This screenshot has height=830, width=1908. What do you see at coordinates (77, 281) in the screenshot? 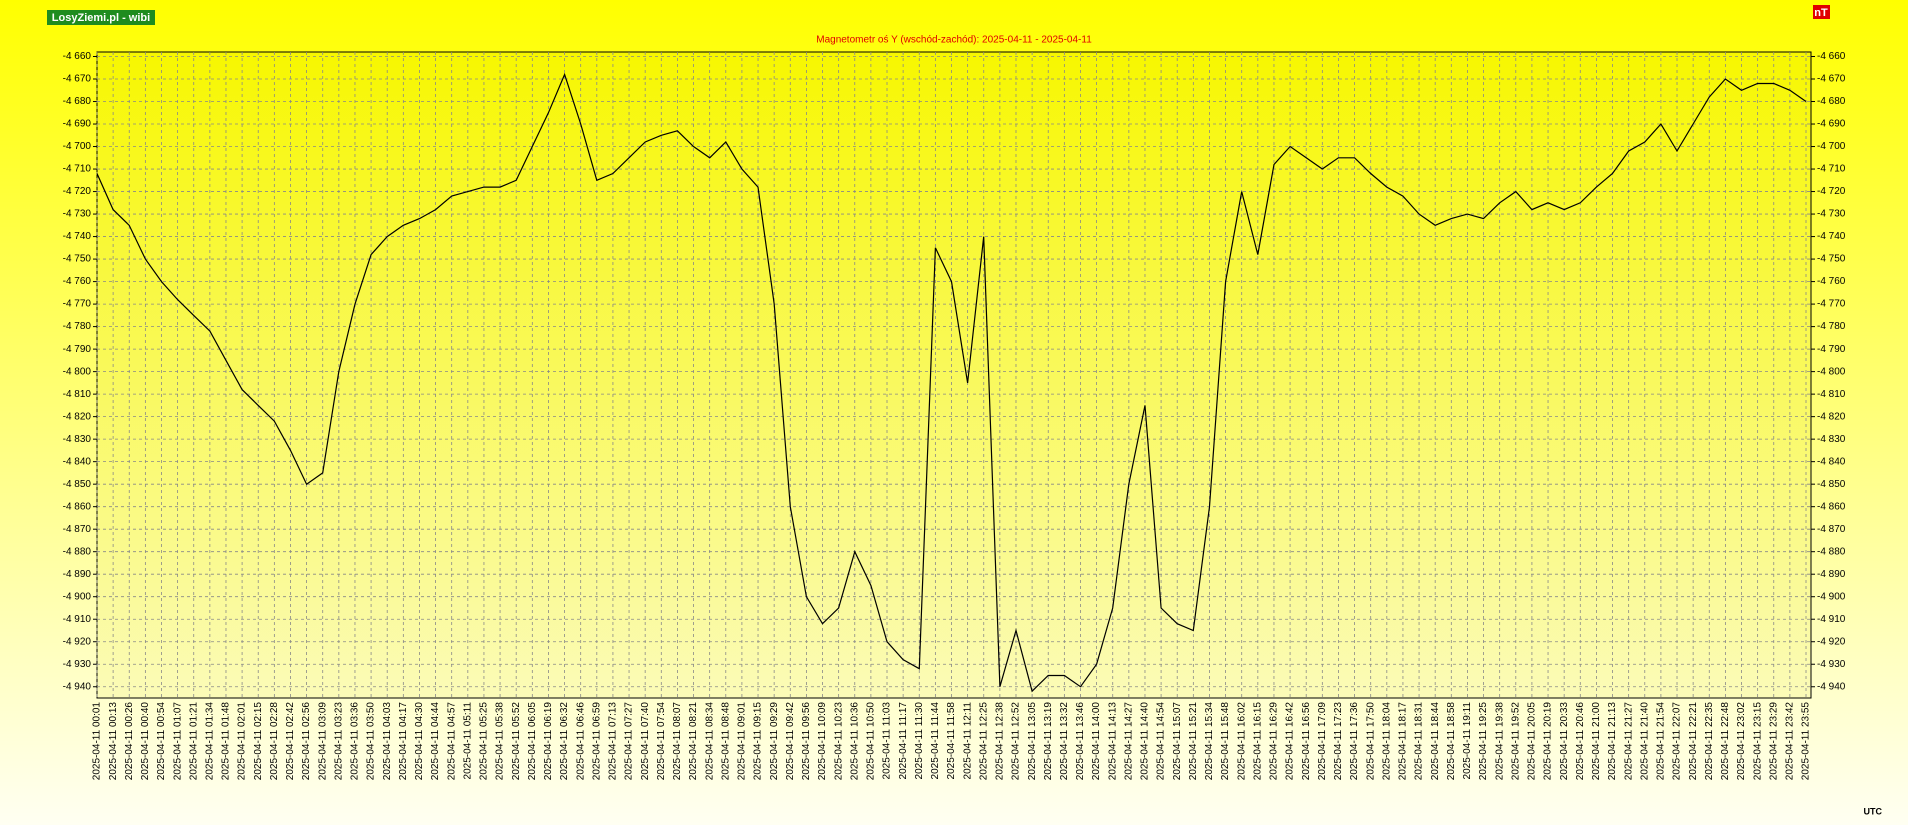
I see `y-tick-label: -4 760` at bounding box center [77, 281].